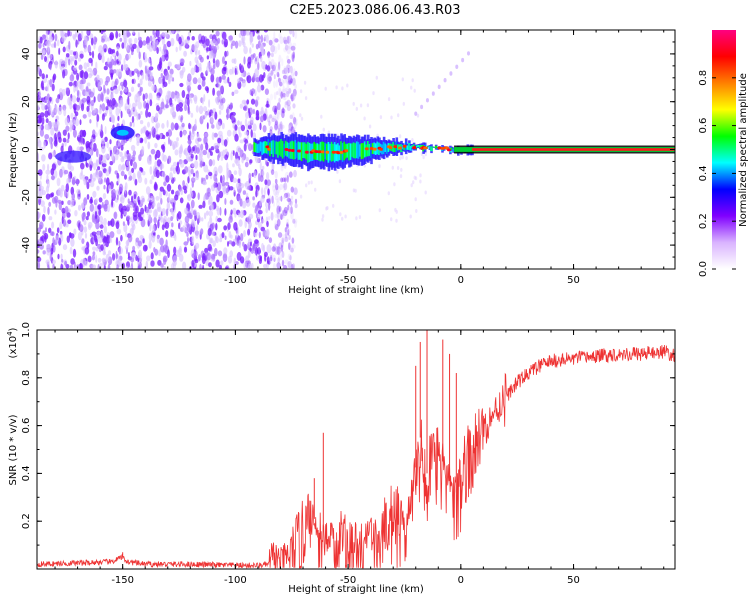 The width and height of the screenshot is (750, 600). Describe the element at coordinates (26, 245) in the screenshot. I see `y-tick-label: -40` at that location.